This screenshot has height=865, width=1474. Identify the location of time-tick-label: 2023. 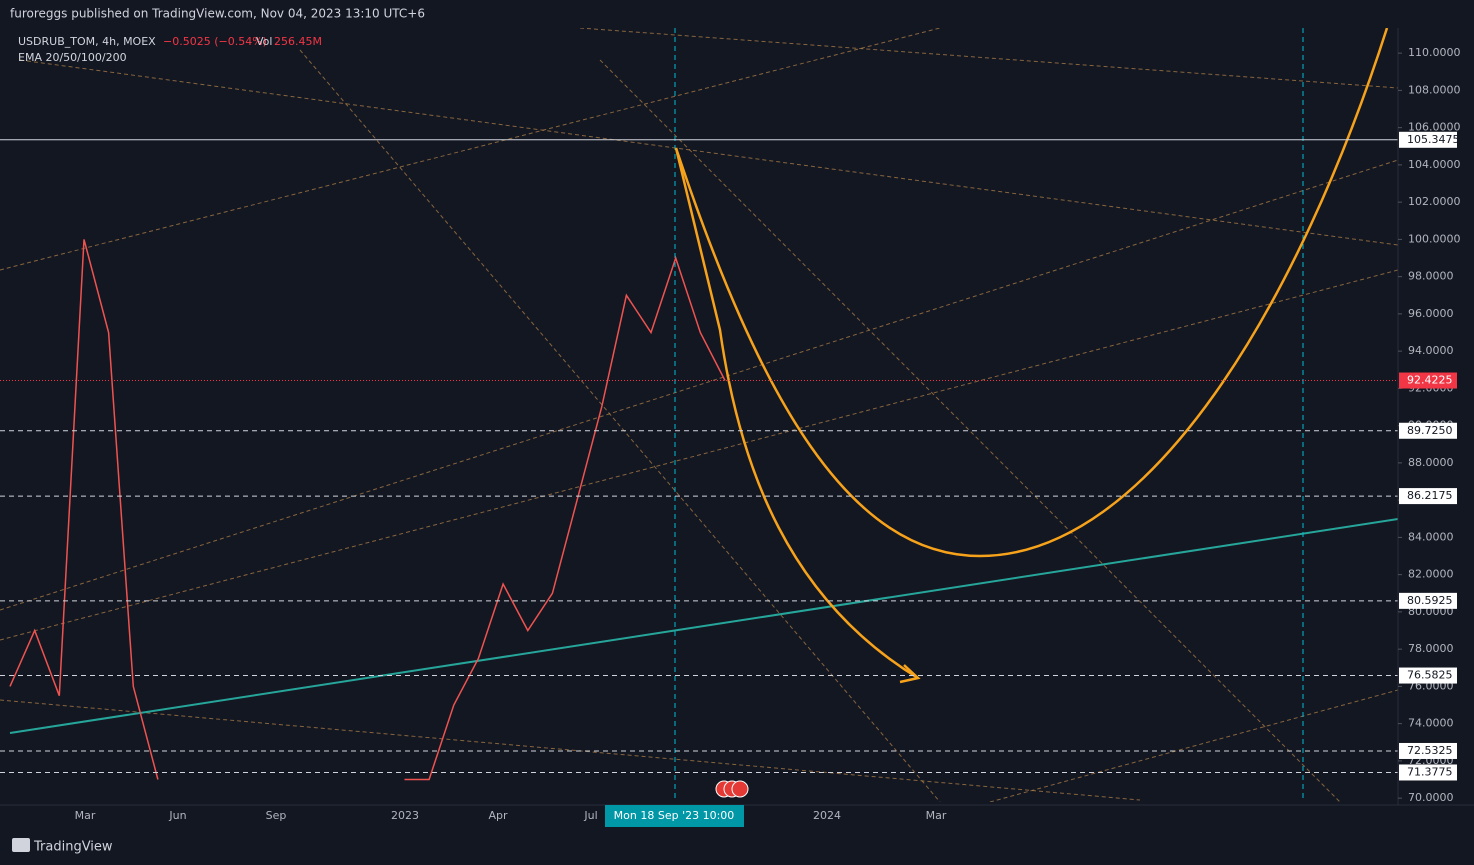
(405, 815).